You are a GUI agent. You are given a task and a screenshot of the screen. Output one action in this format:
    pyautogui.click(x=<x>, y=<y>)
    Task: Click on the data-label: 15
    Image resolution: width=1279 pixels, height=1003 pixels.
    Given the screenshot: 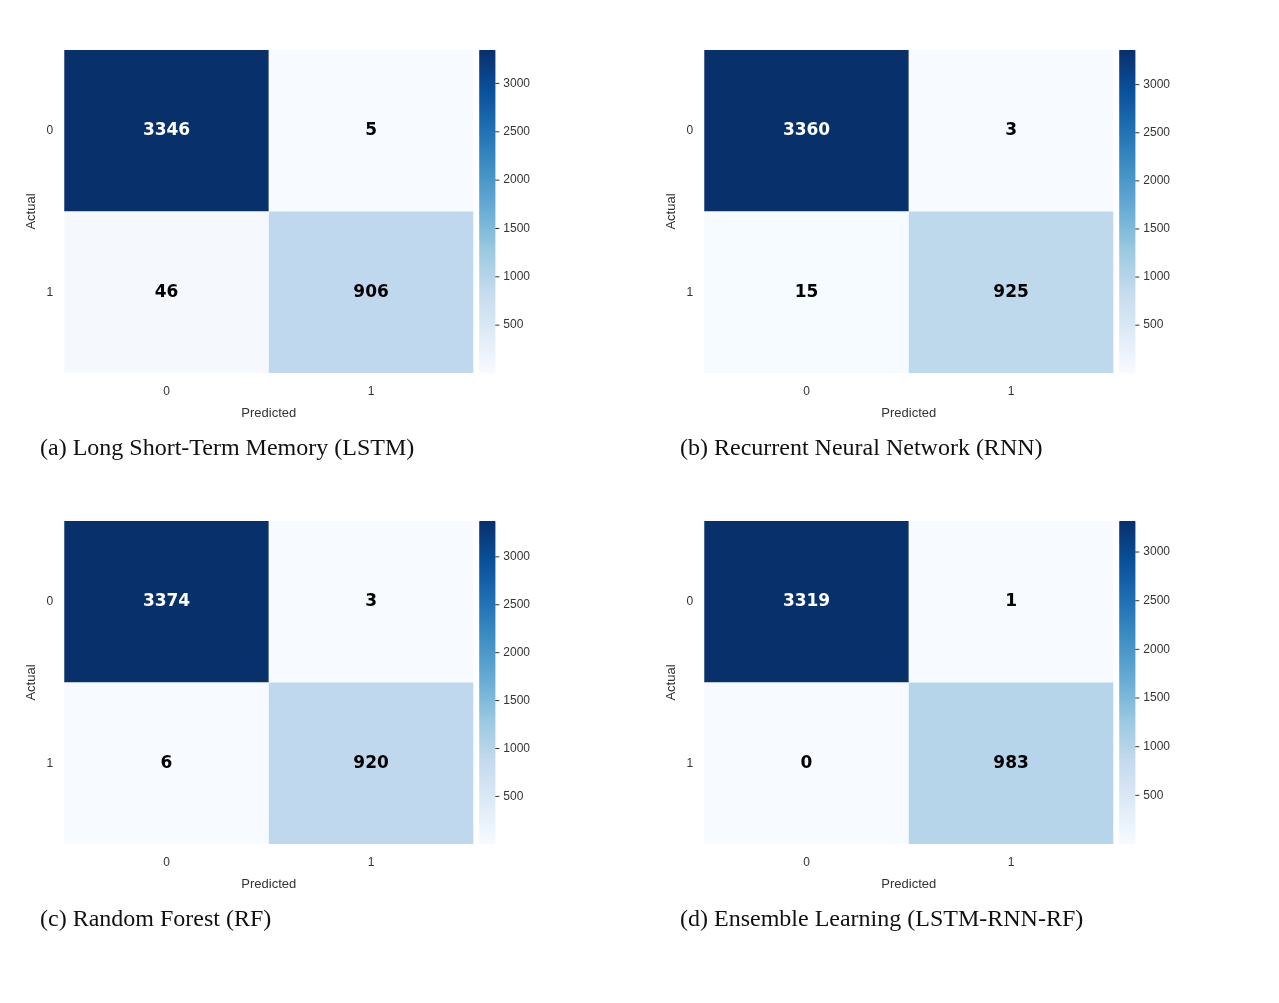 What is the action you would take?
    pyautogui.click(x=806, y=290)
    